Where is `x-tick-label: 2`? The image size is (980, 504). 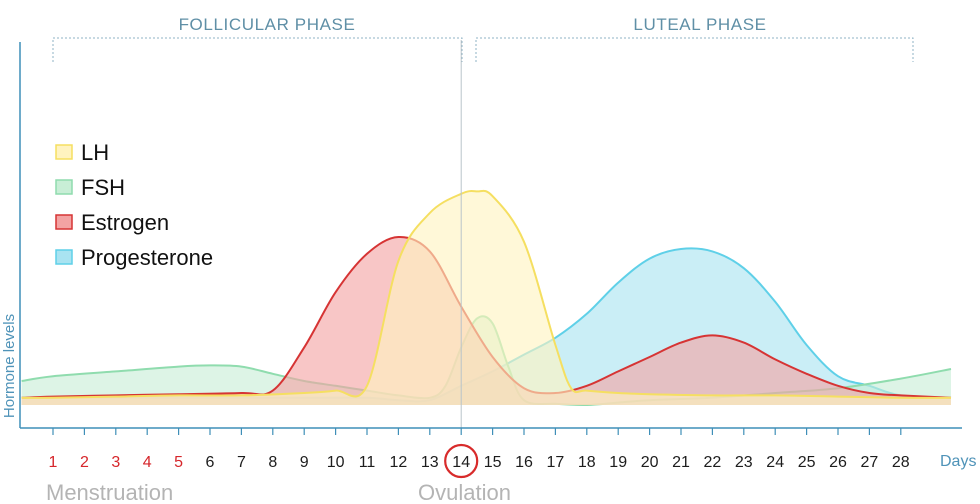
x-tick-label: 2 is located at coordinates (84, 462).